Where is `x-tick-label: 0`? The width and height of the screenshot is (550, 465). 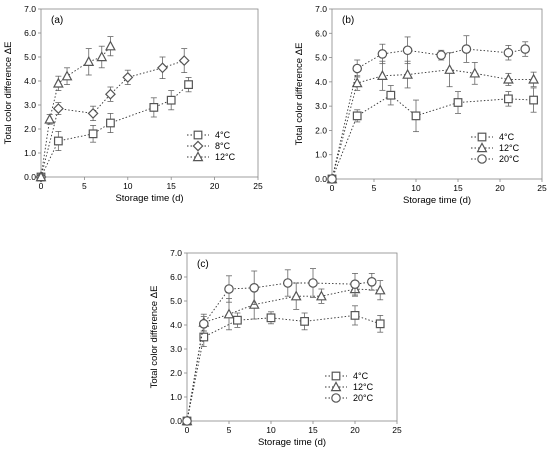
x-tick-label: 0 is located at coordinates (332, 188).